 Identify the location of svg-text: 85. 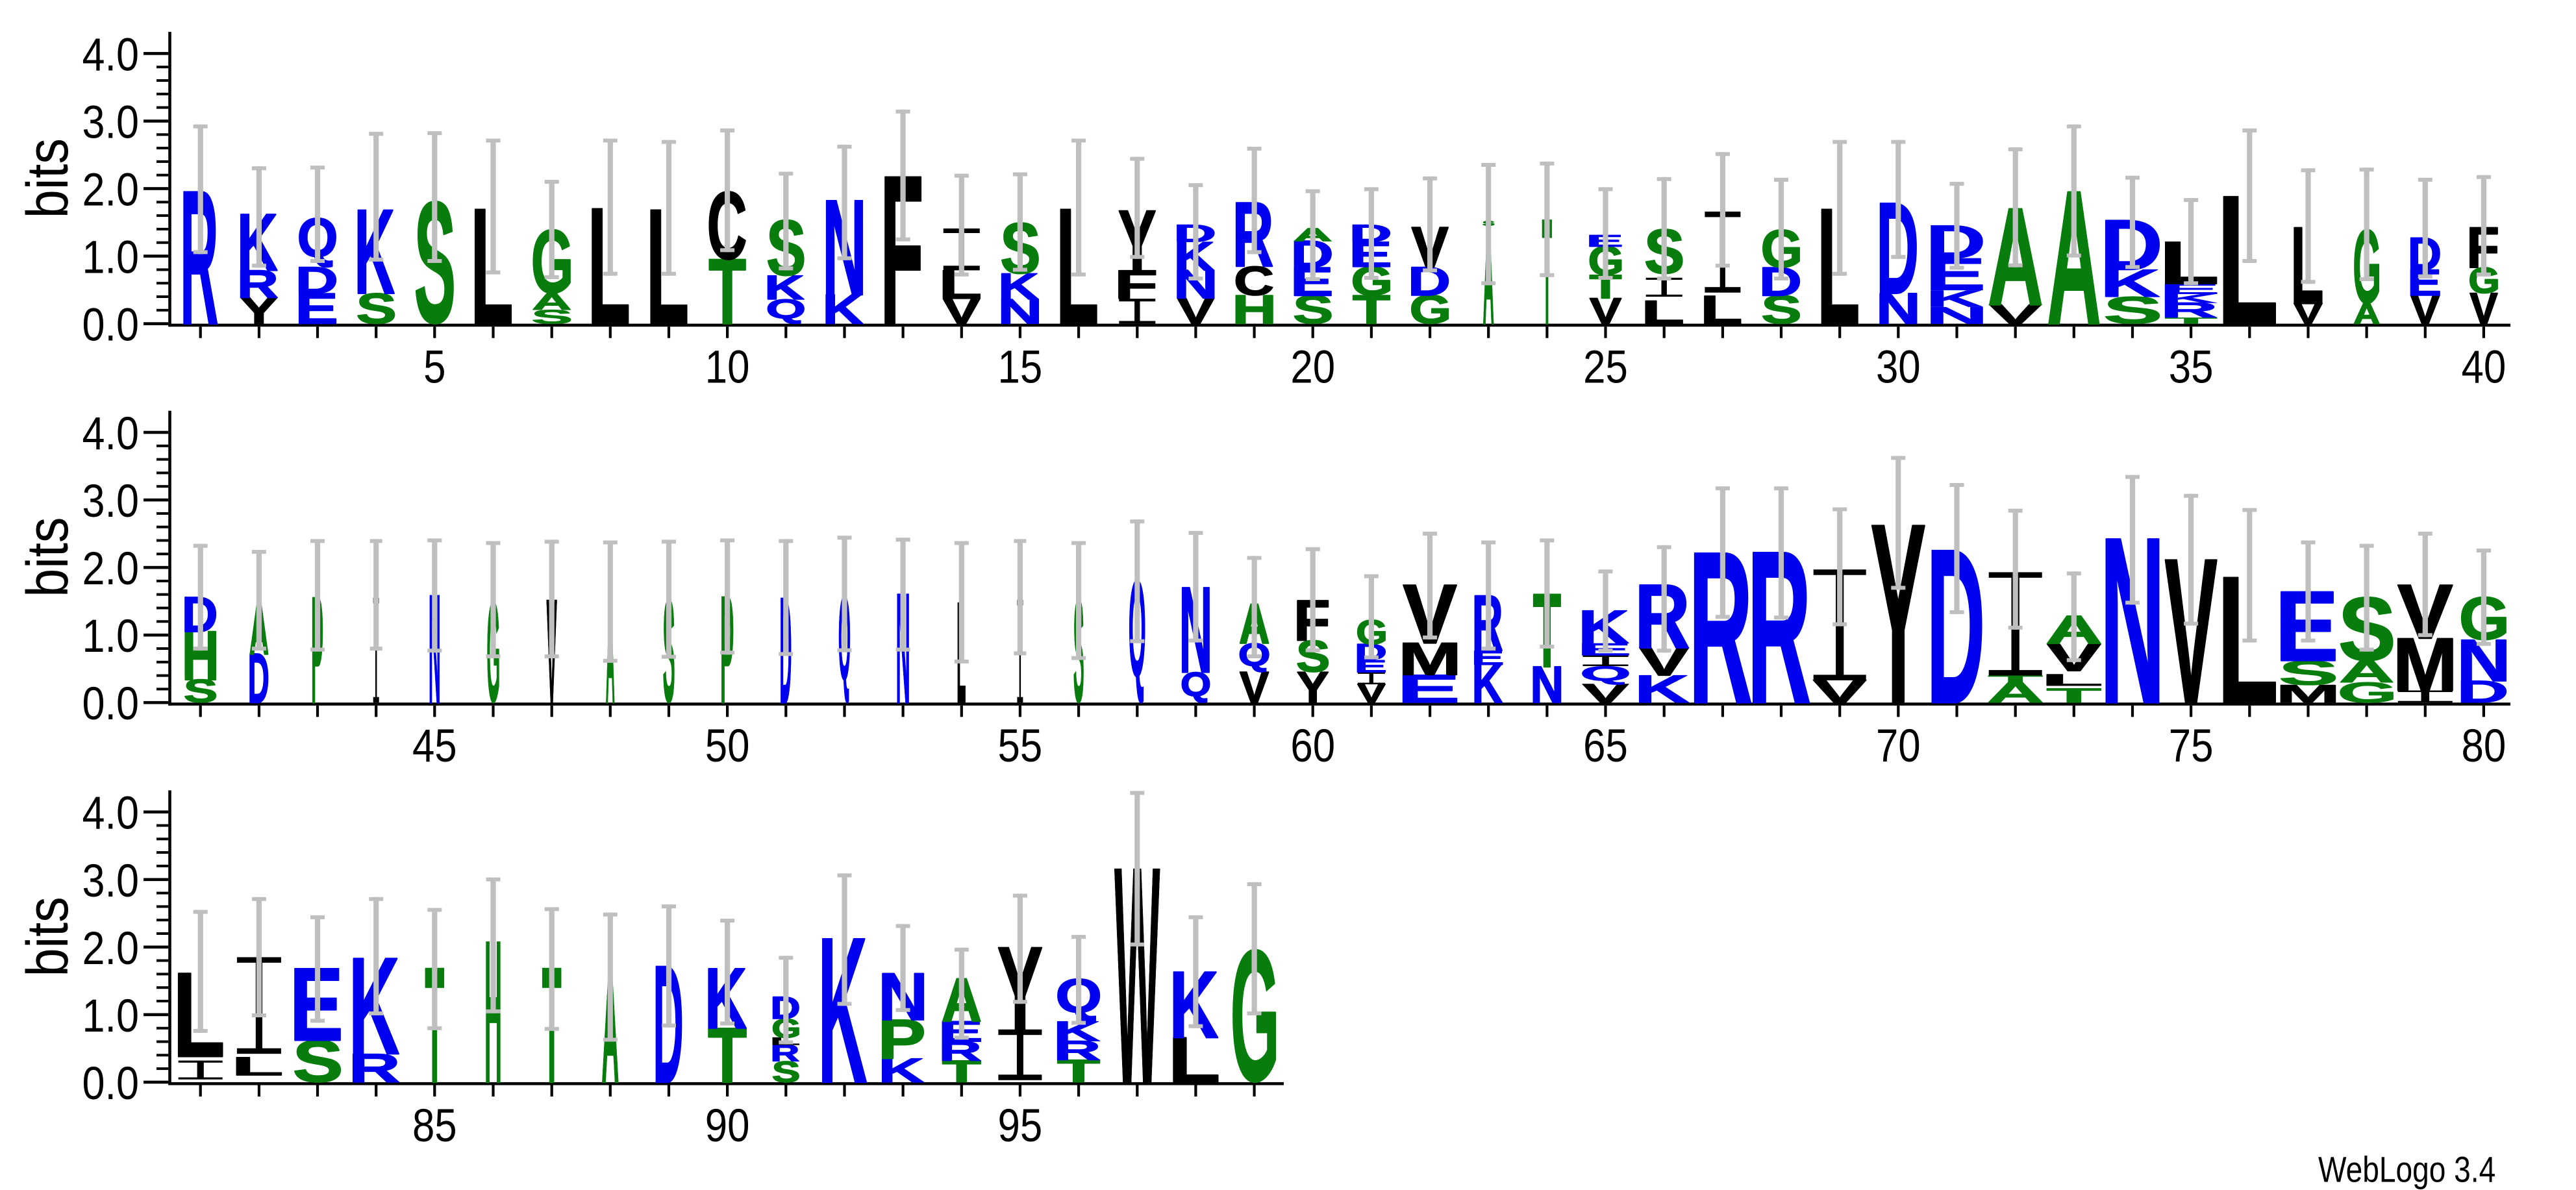
(434, 1126).